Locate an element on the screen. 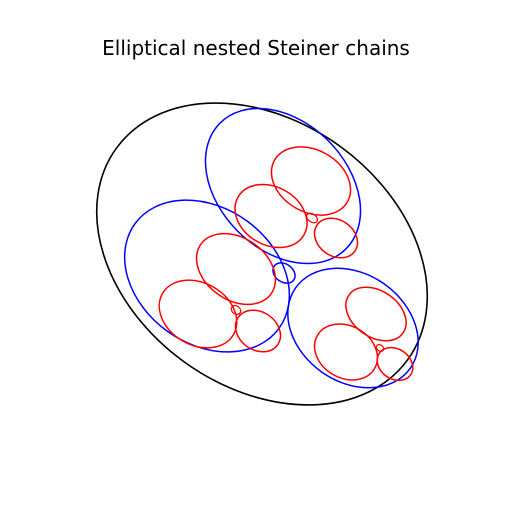  red-ellipse-right-c is located at coordinates (395, 364).